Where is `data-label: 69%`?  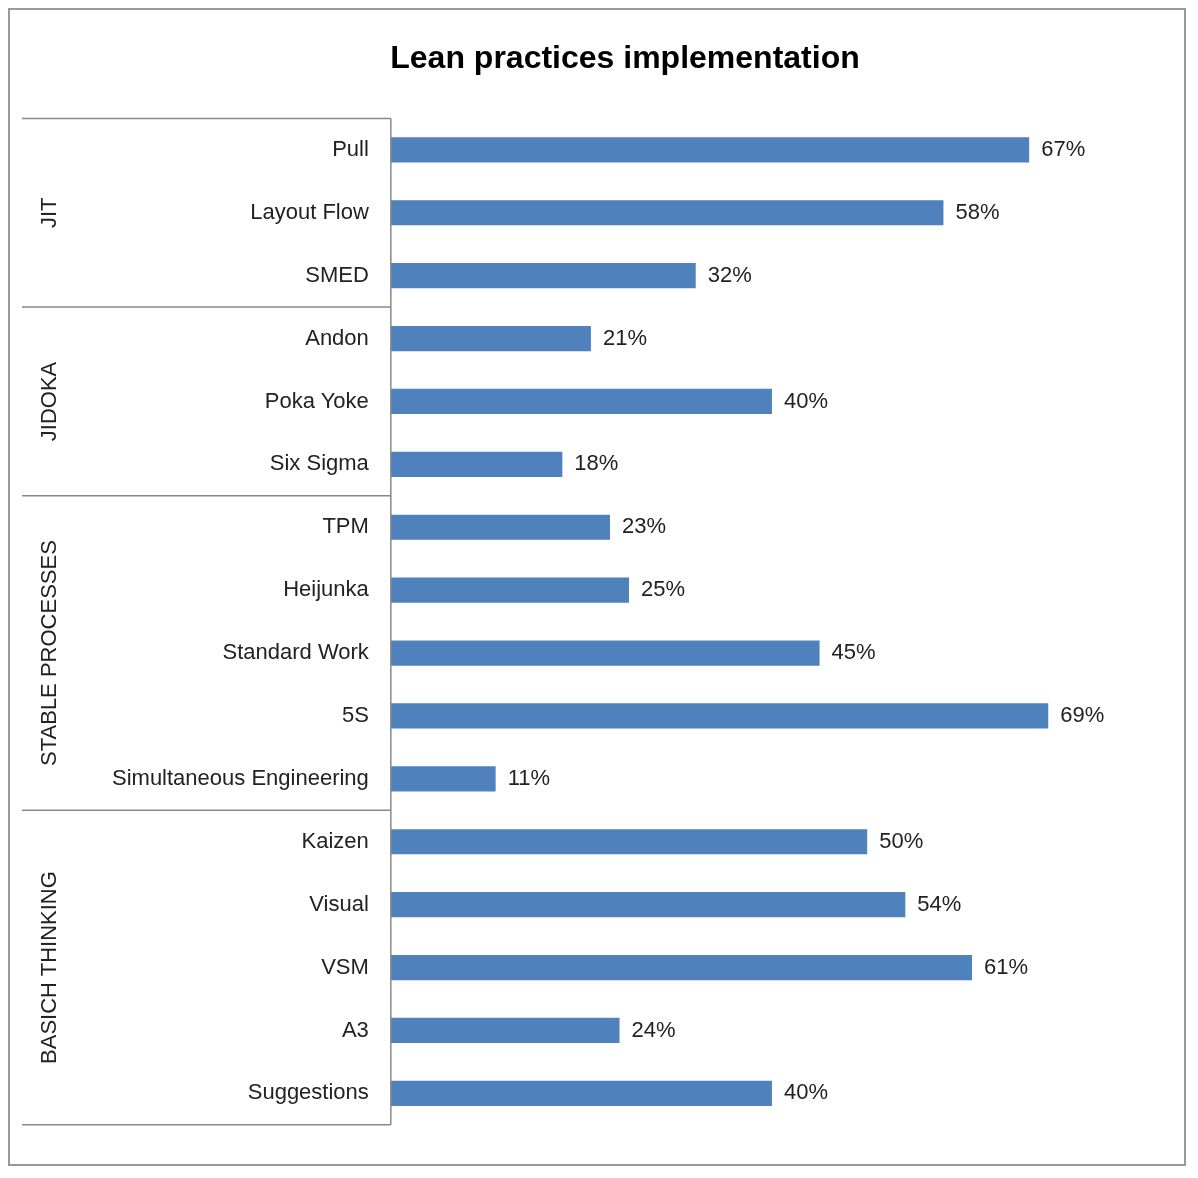
data-label: 69% is located at coordinates (1082, 715).